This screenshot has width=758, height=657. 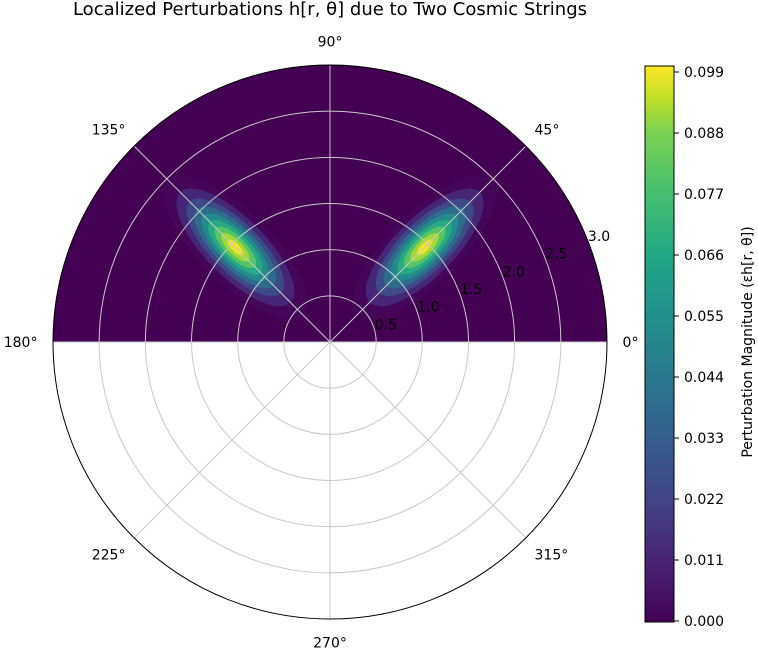 I want to click on theta-tick-label: 180°, so click(x=21, y=343).